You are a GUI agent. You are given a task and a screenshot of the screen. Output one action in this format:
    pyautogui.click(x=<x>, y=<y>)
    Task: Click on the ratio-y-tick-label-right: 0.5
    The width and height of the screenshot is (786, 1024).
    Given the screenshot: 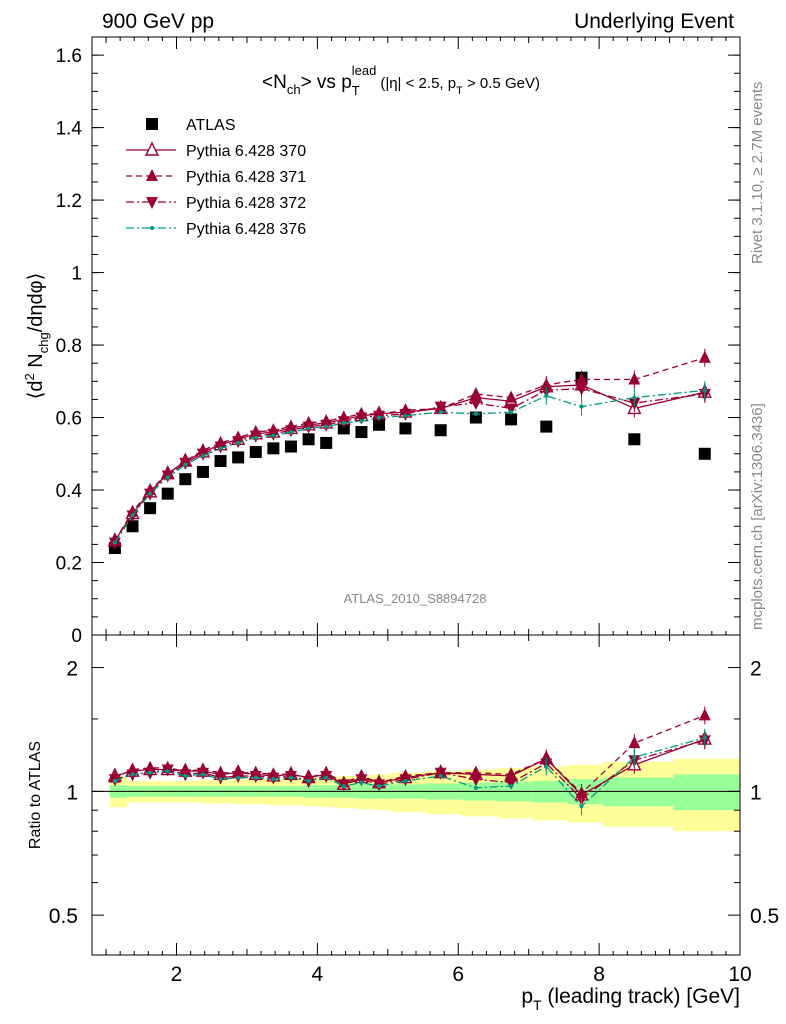 What is the action you would take?
    pyautogui.click(x=764, y=916)
    